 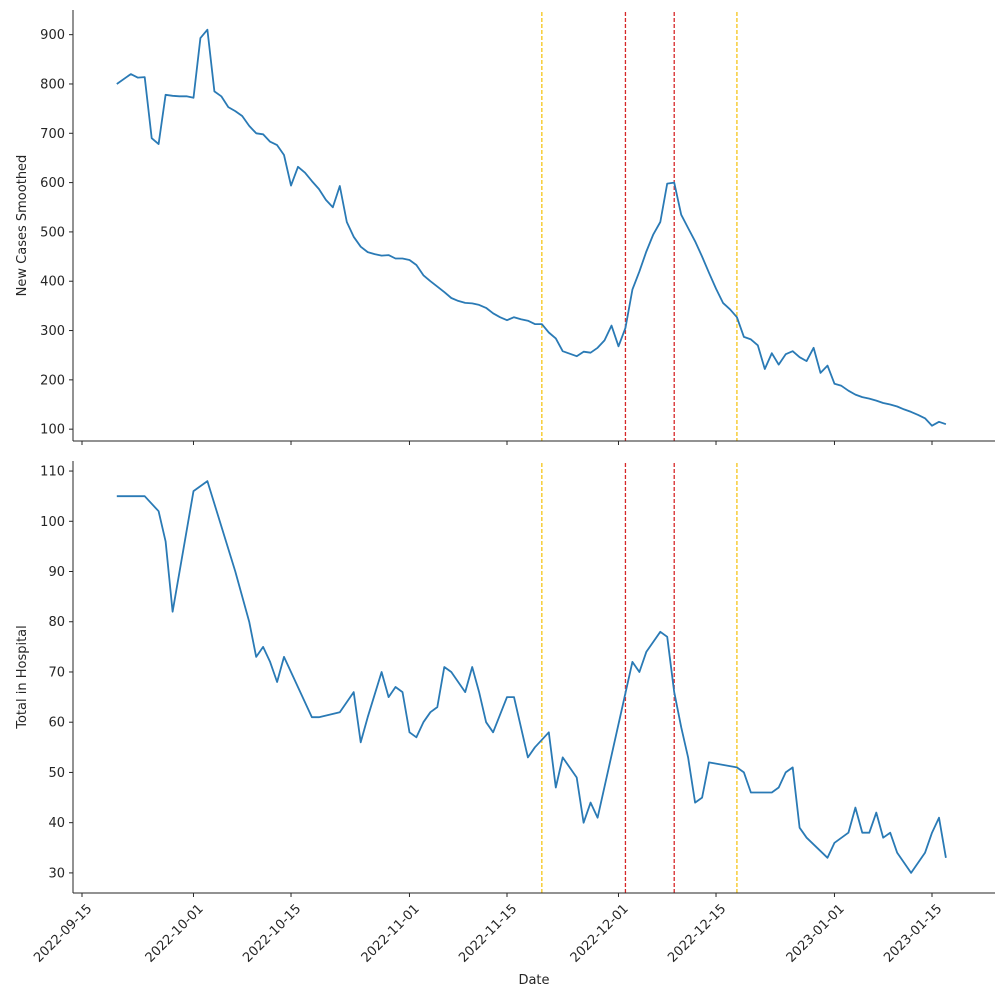 What do you see at coordinates (913, 934) in the screenshot?
I see `x-tick-label: 2023-01-15` at bounding box center [913, 934].